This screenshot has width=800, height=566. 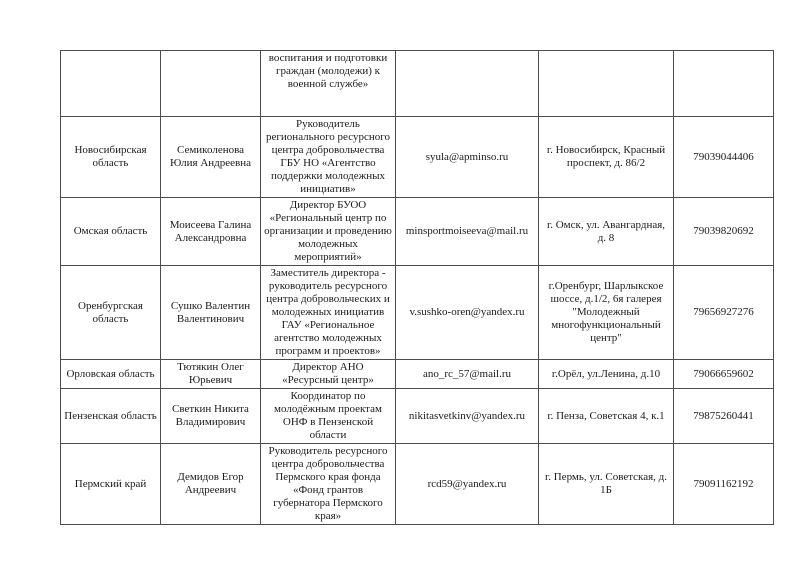 I want to click on cell-region: Оренбургская область, so click(x=110, y=312).